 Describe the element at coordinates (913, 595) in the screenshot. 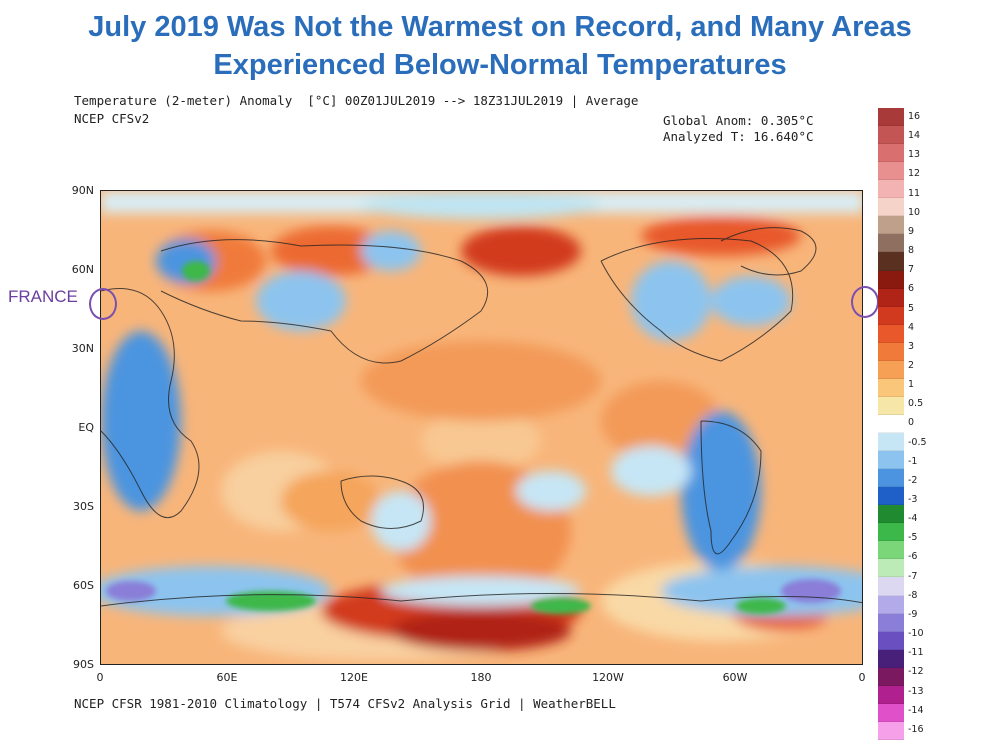

I see `colorbar-label: -8` at that location.